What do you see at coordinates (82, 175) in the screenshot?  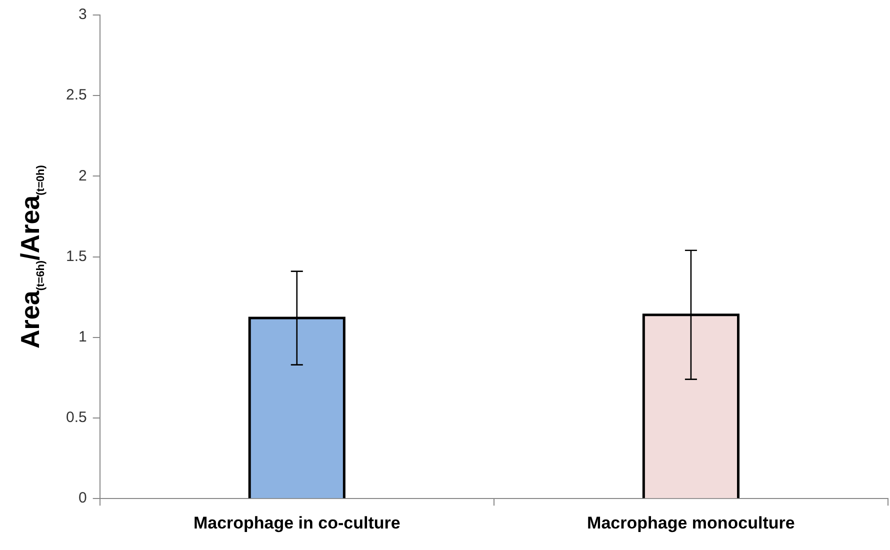 I see `y-tick-label: 2` at bounding box center [82, 175].